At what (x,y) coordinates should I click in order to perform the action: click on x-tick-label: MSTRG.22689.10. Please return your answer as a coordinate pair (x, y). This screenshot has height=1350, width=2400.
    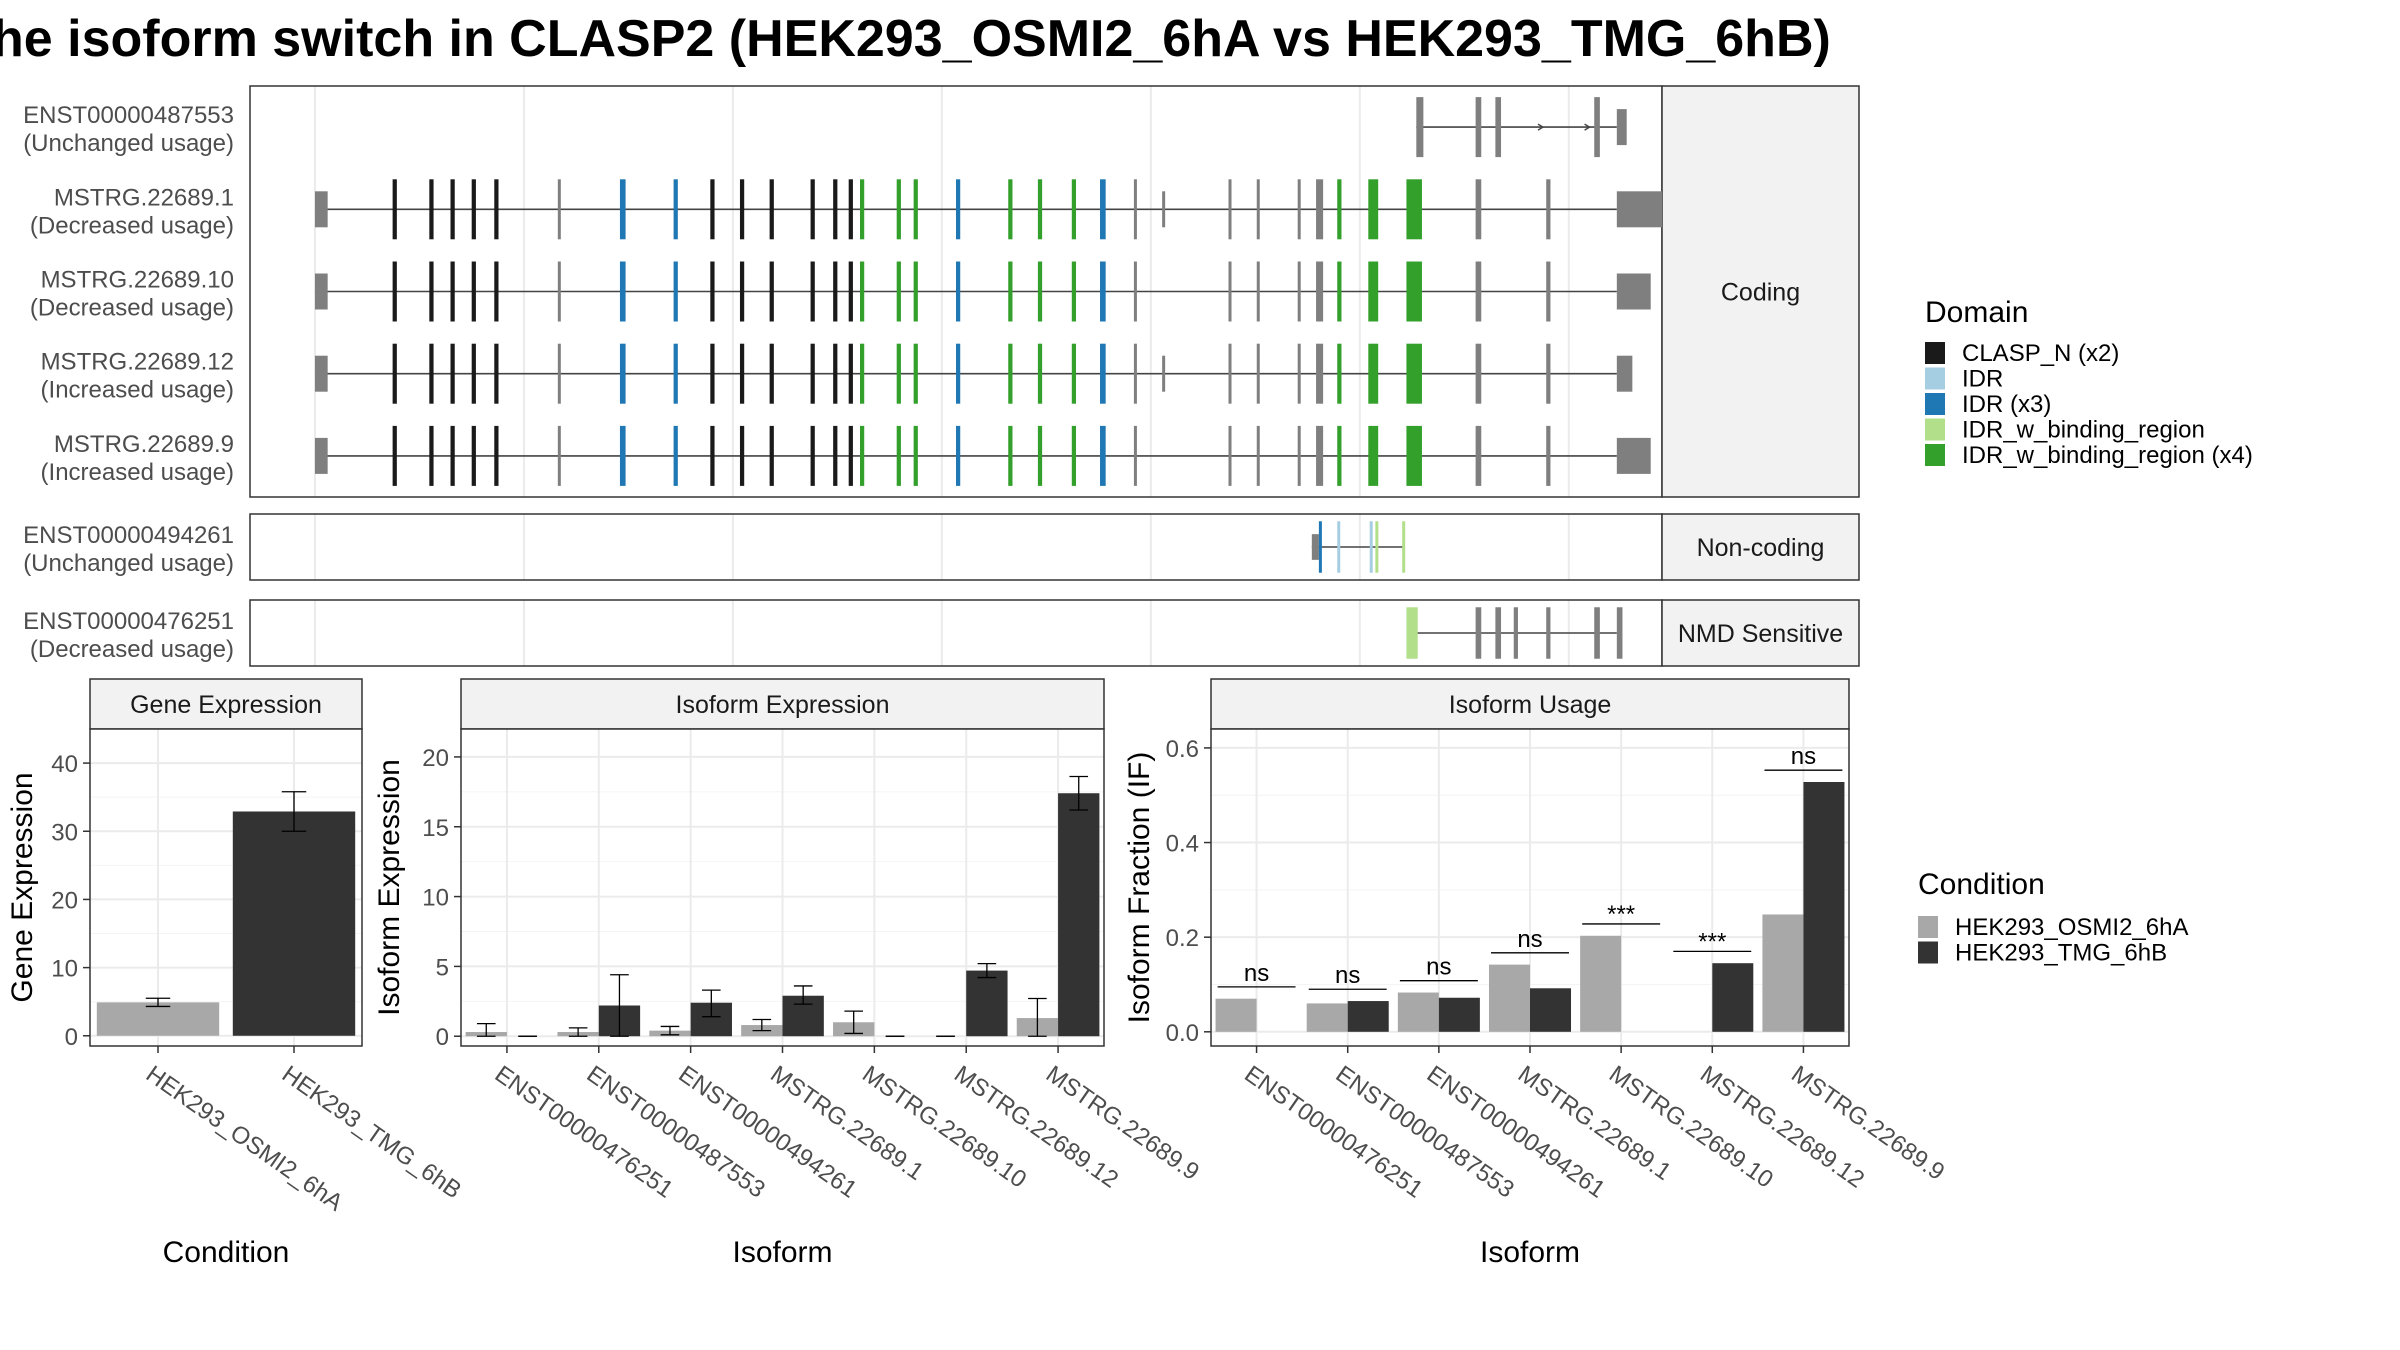
    Looking at the image, I should click on (944, 1127).